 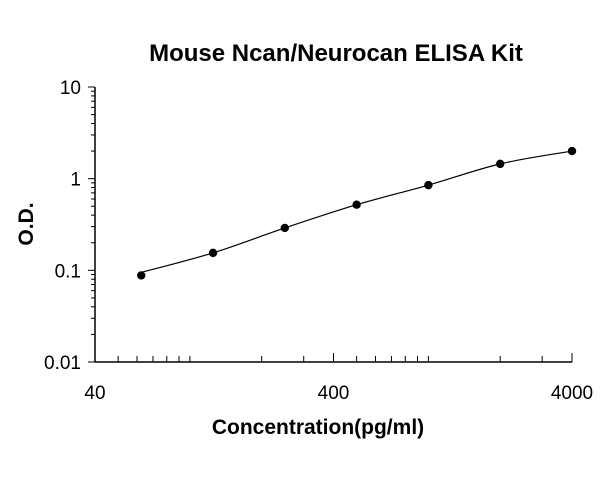 What do you see at coordinates (572, 393) in the screenshot?
I see `x-tick-label: 4000` at bounding box center [572, 393].